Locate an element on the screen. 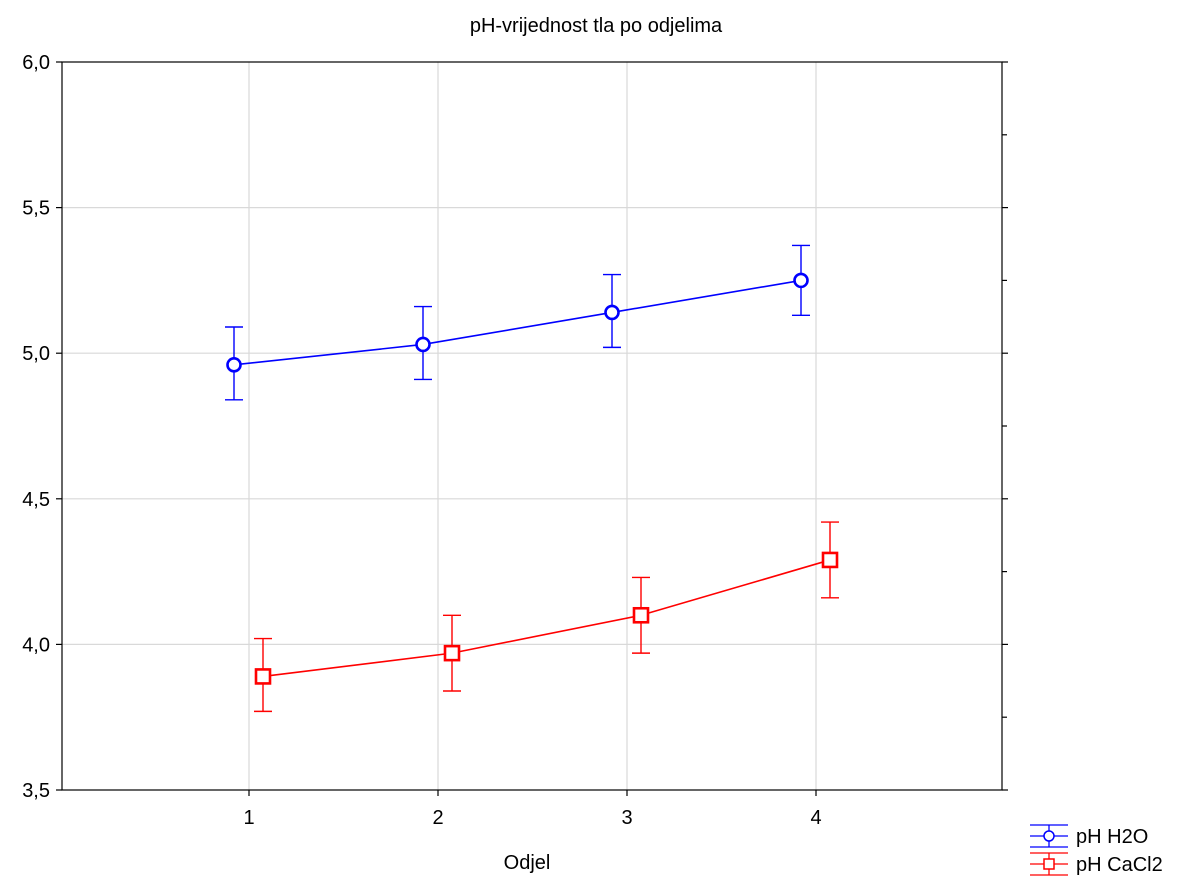 Image resolution: width=1190 pixels, height=879 pixels. y-tick-label: 5,0 is located at coordinates (36, 354).